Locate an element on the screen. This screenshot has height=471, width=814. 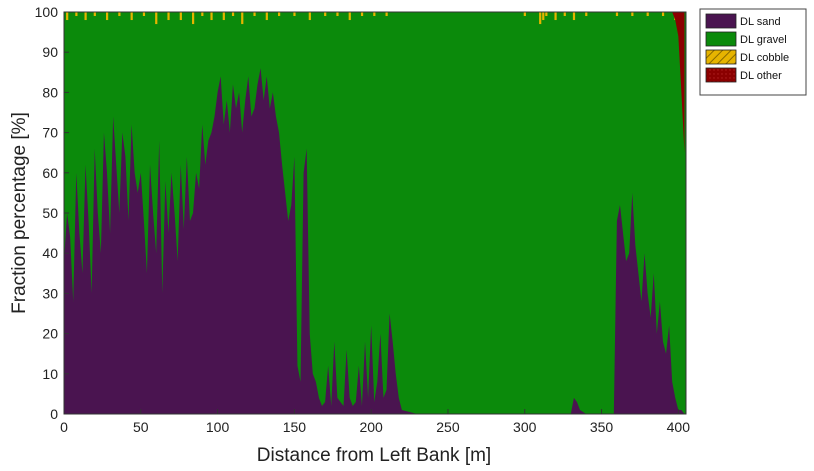
other-area is located at coordinates (678, 82).